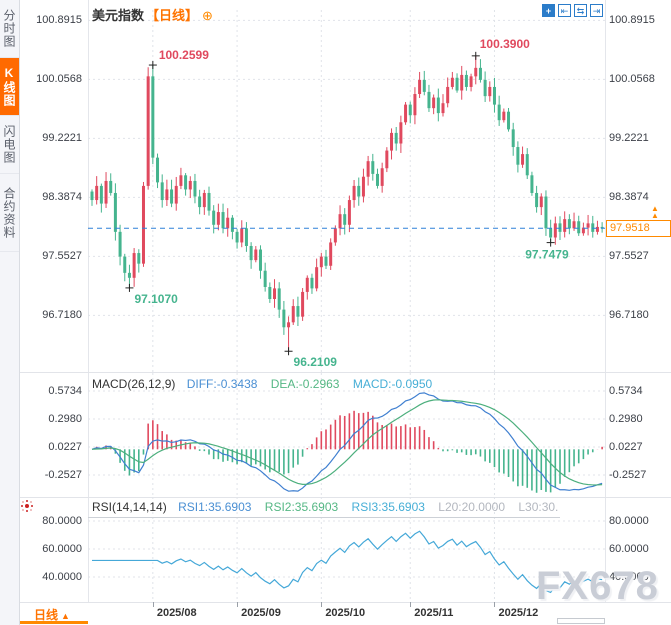 This screenshot has height=625, width=671. I want to click on price-up-arrows-icon: ▲ ▲, so click(655, 212).